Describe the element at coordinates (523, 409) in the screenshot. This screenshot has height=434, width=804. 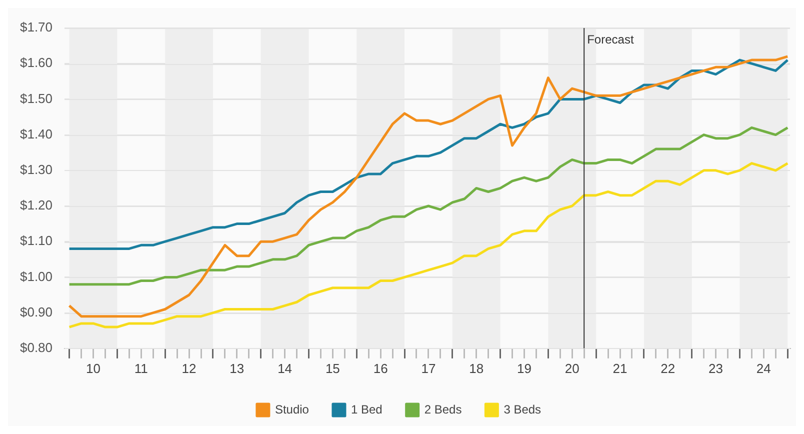
I see `legend-label: 3 Beds` at that location.